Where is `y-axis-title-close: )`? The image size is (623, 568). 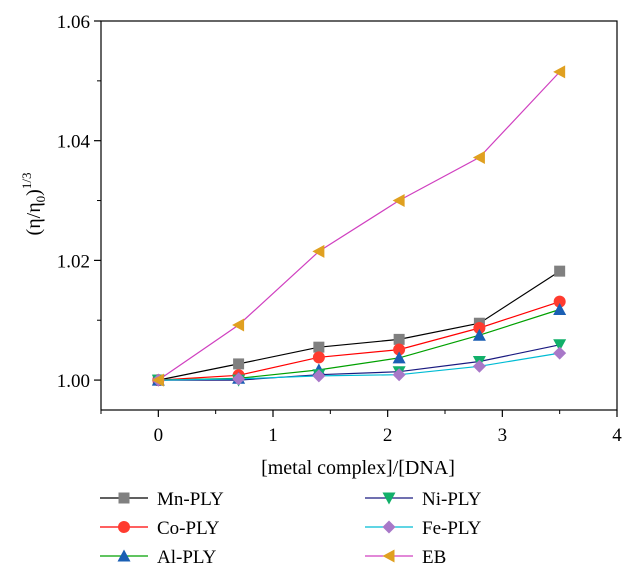 y-axis-title-close: ) is located at coordinates (34, 192).